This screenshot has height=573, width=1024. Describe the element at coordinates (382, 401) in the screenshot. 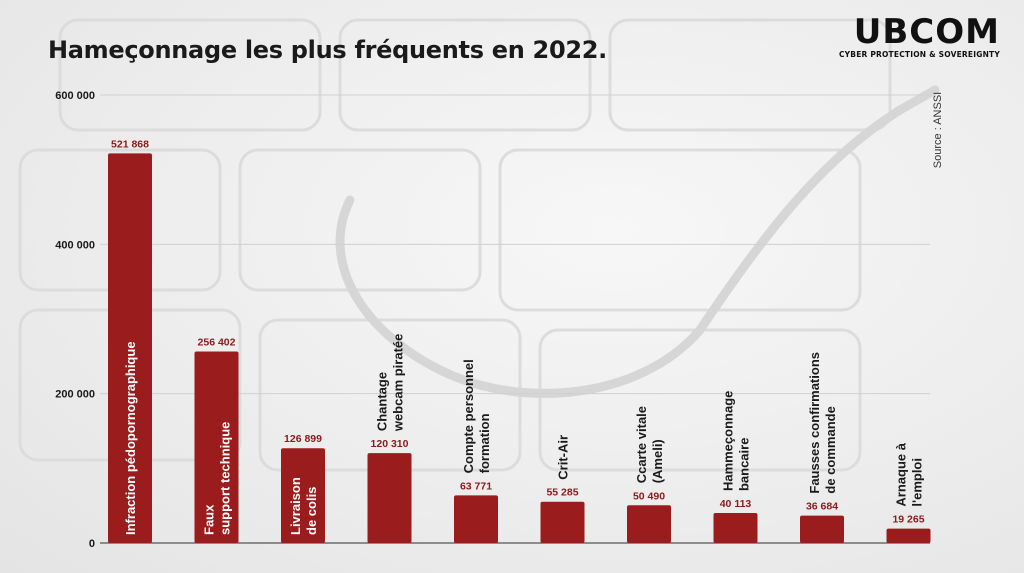

I see `category-label-line: Chantage` at that location.